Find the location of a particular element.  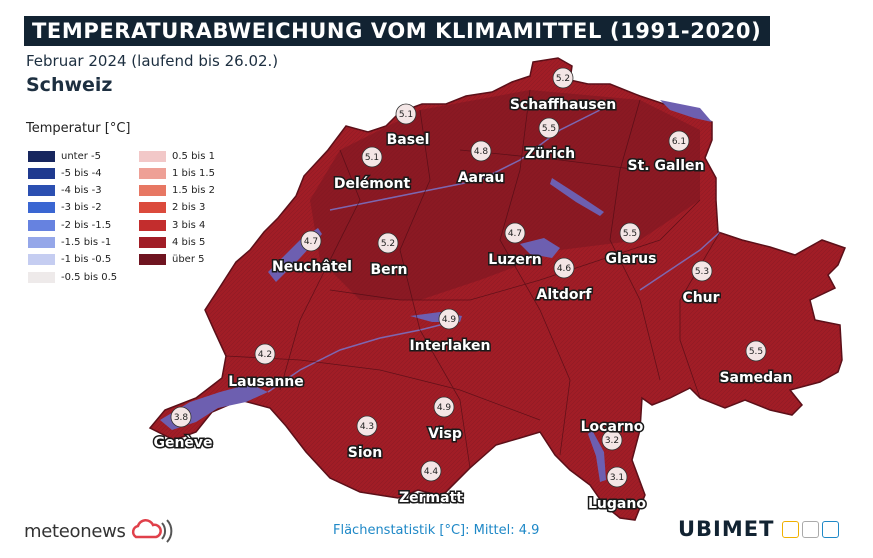

legend-label: 1.5 bis 2 is located at coordinates (193, 191).